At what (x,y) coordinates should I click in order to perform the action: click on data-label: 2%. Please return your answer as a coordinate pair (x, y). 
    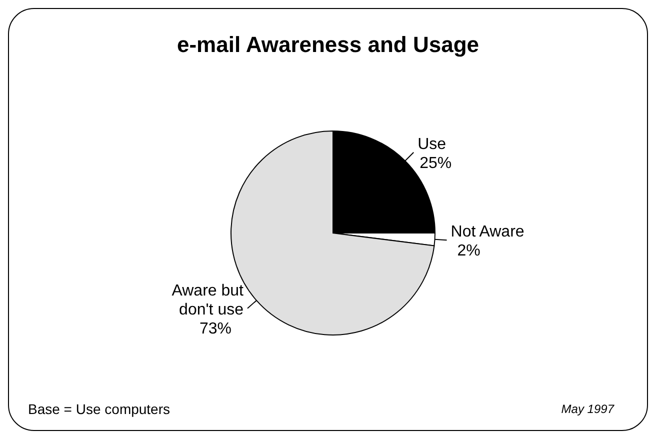
    Looking at the image, I should click on (468, 251).